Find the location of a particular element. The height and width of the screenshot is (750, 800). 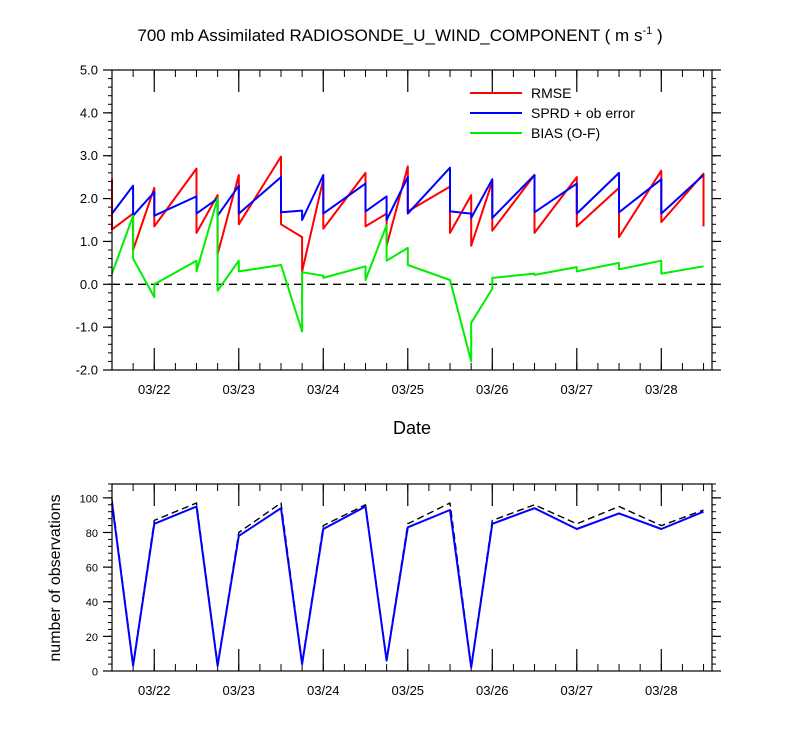

obs-x-tick-label: 03/24 is located at coordinates (323, 690).